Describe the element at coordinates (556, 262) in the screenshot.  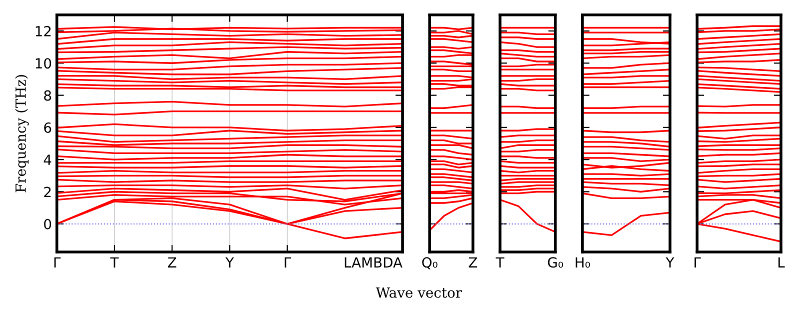
I see `x-tick-label: G₀` at that location.